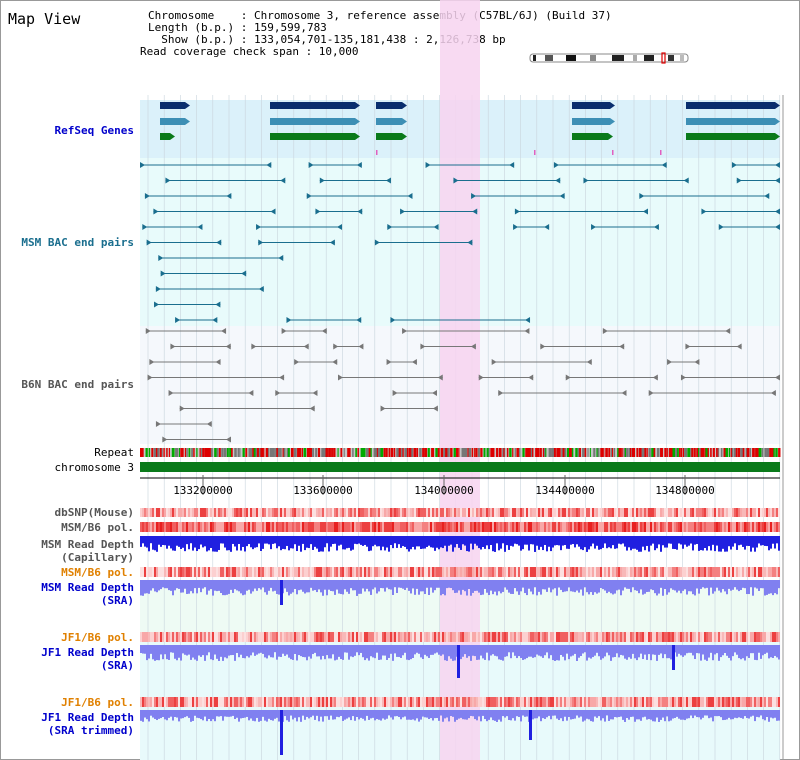 The image size is (800, 760). What do you see at coordinates (97, 572) in the screenshot?
I see `track-label-msm-pol-2: MSM/B6 pol.` at bounding box center [97, 572].